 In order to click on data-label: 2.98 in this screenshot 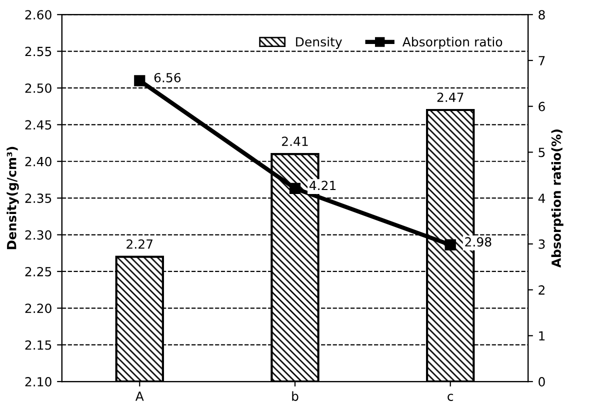, I will do `click(478, 242)`.